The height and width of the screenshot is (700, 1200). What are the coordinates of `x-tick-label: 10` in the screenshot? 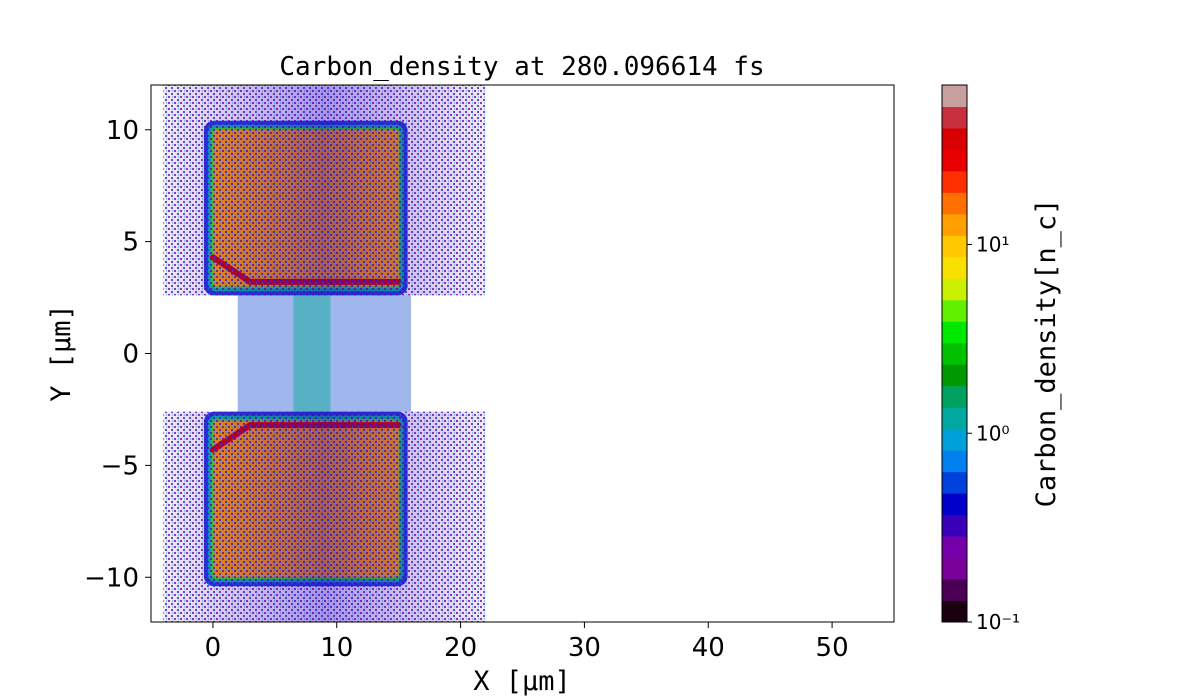 It's located at (336, 648).